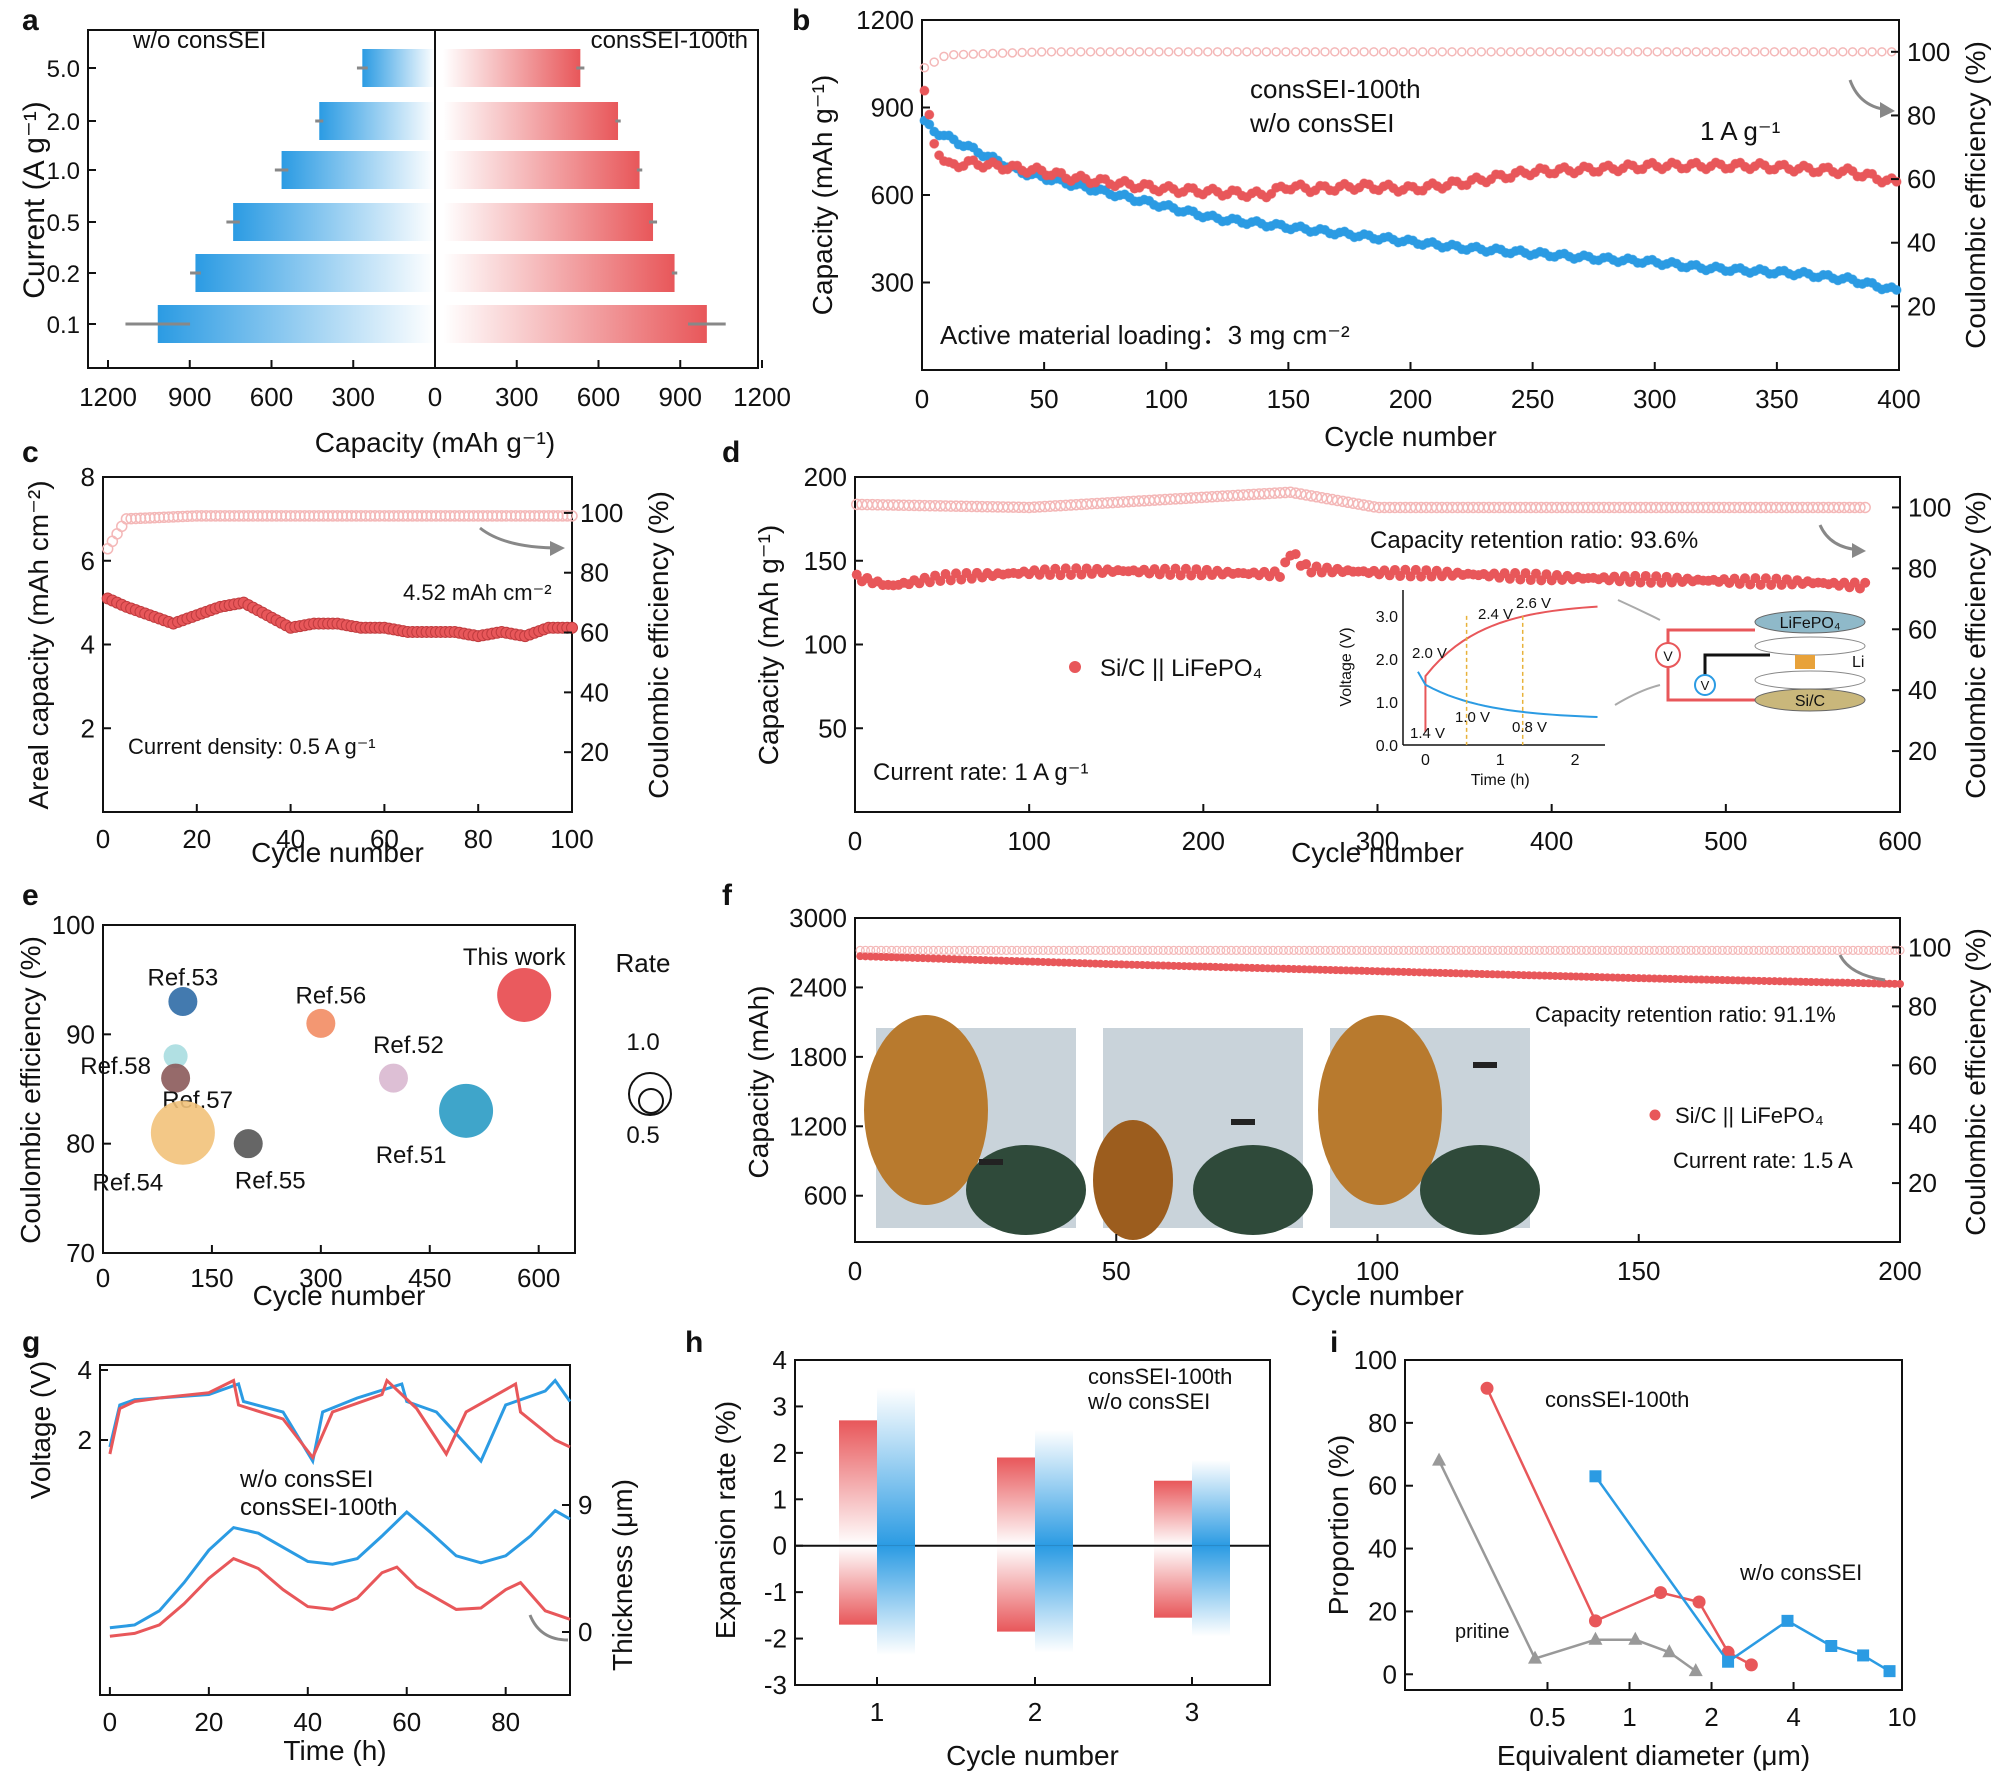 The height and width of the screenshot is (1772, 2000). Describe the element at coordinates (505, 1722) in the screenshot. I see `tick-label: 80` at that location.